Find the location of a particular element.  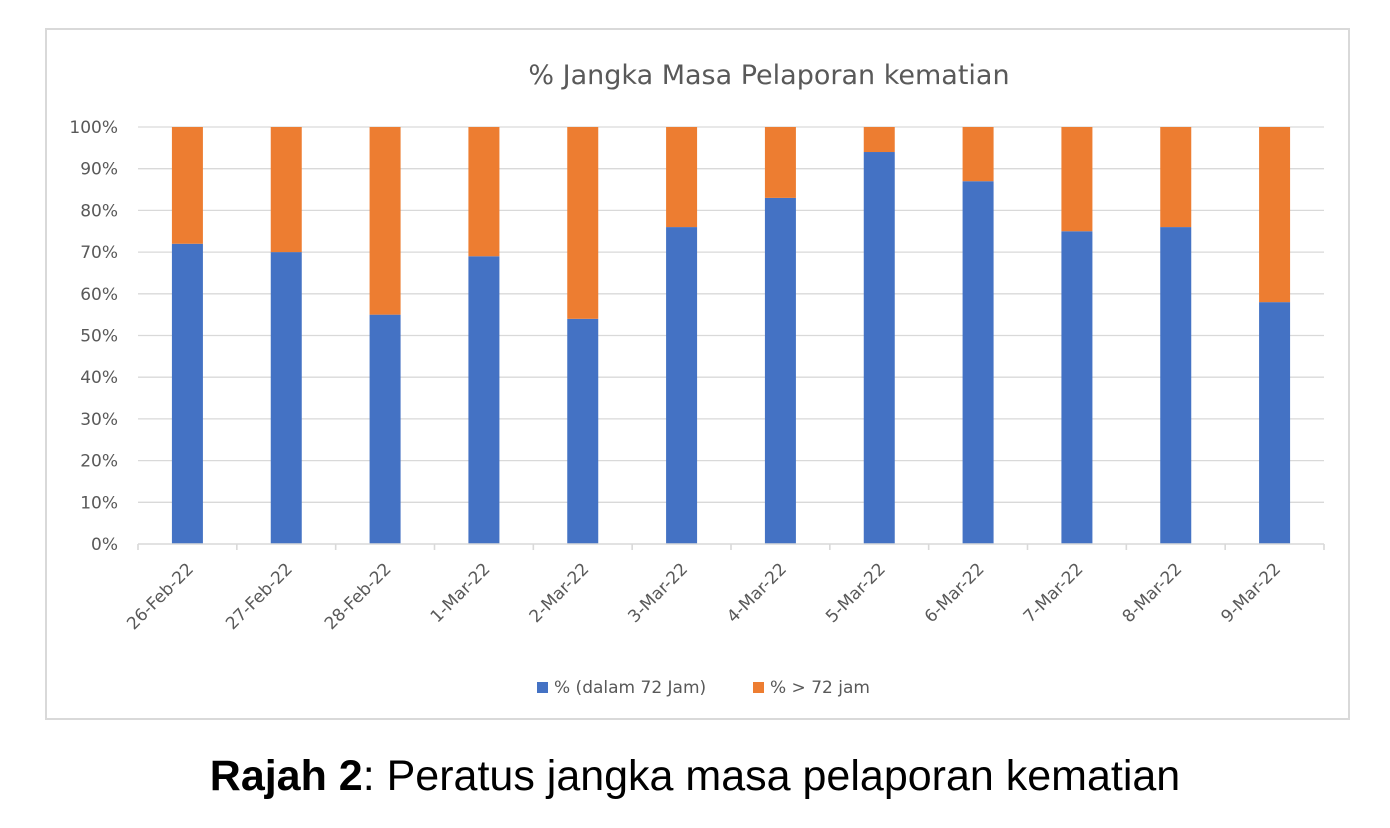

axes is located at coordinates (731, 546).